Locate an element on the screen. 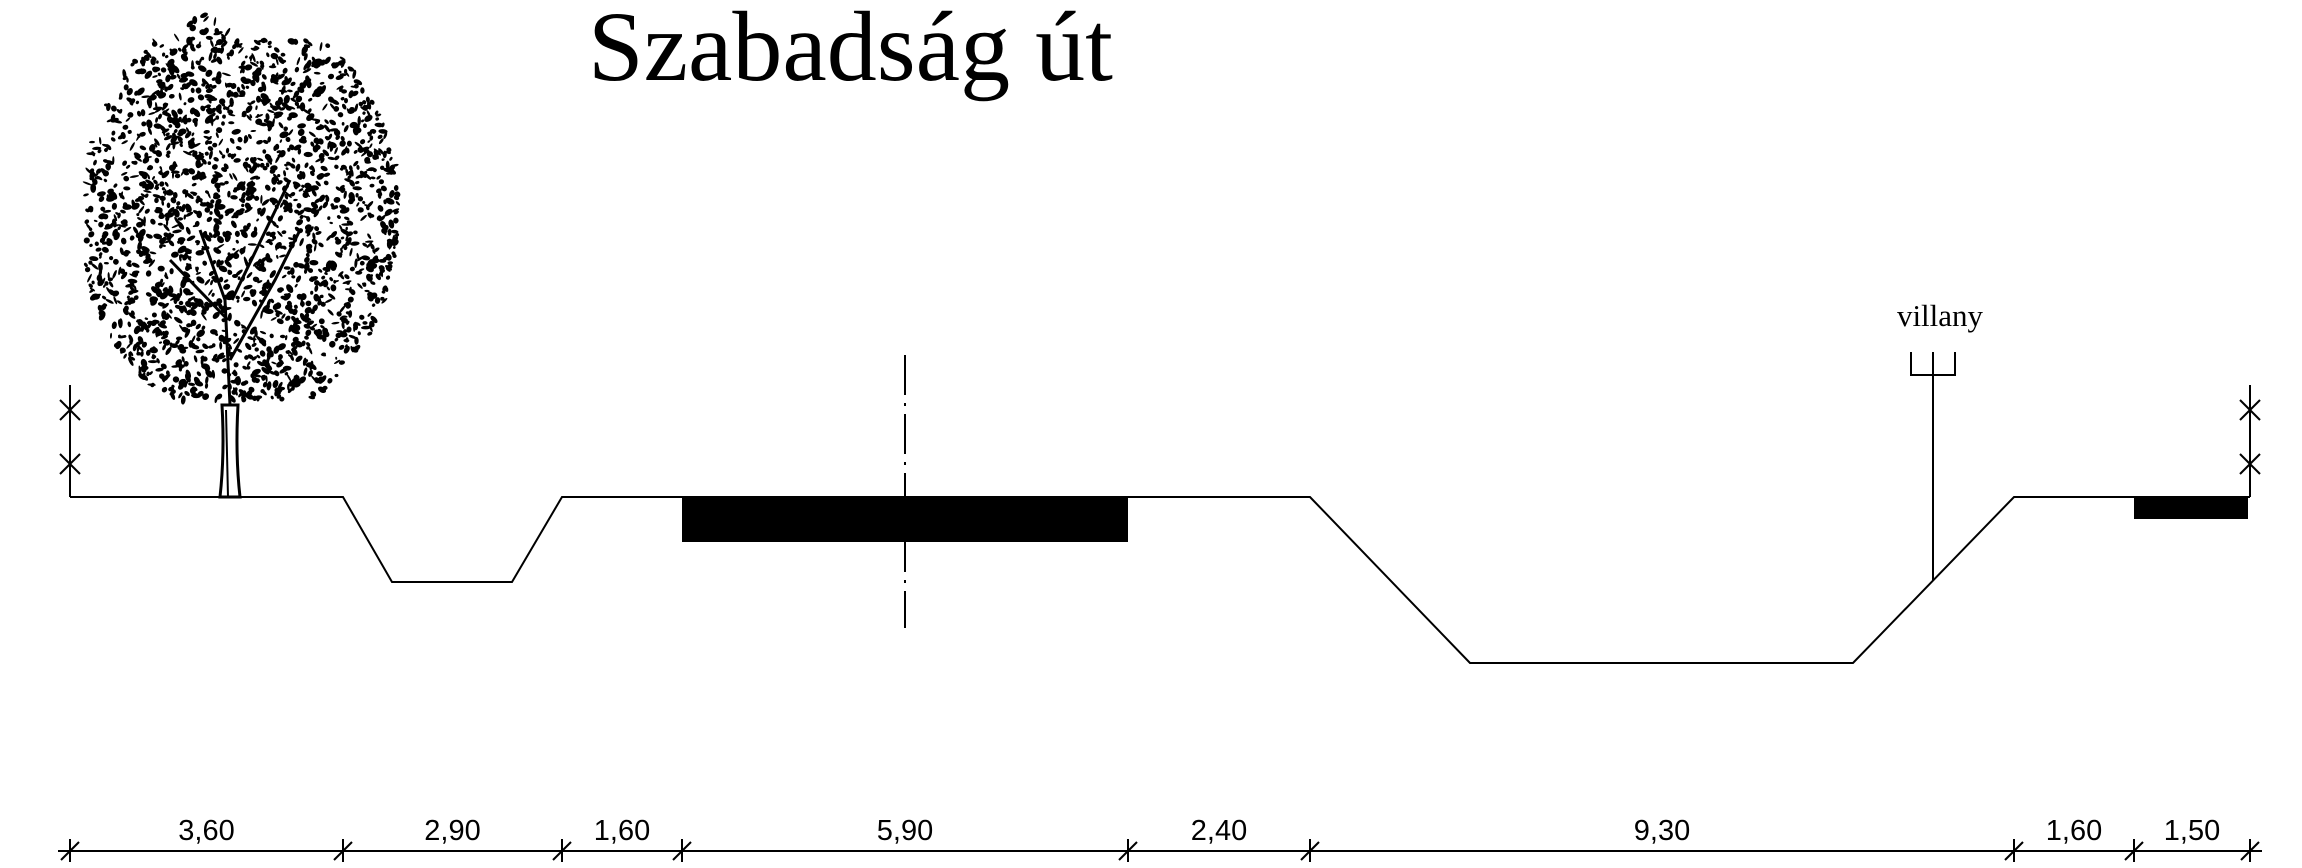 Image resolution: width=2302 pixels, height=868 pixels. dimension-label: 3,60 is located at coordinates (206, 831).